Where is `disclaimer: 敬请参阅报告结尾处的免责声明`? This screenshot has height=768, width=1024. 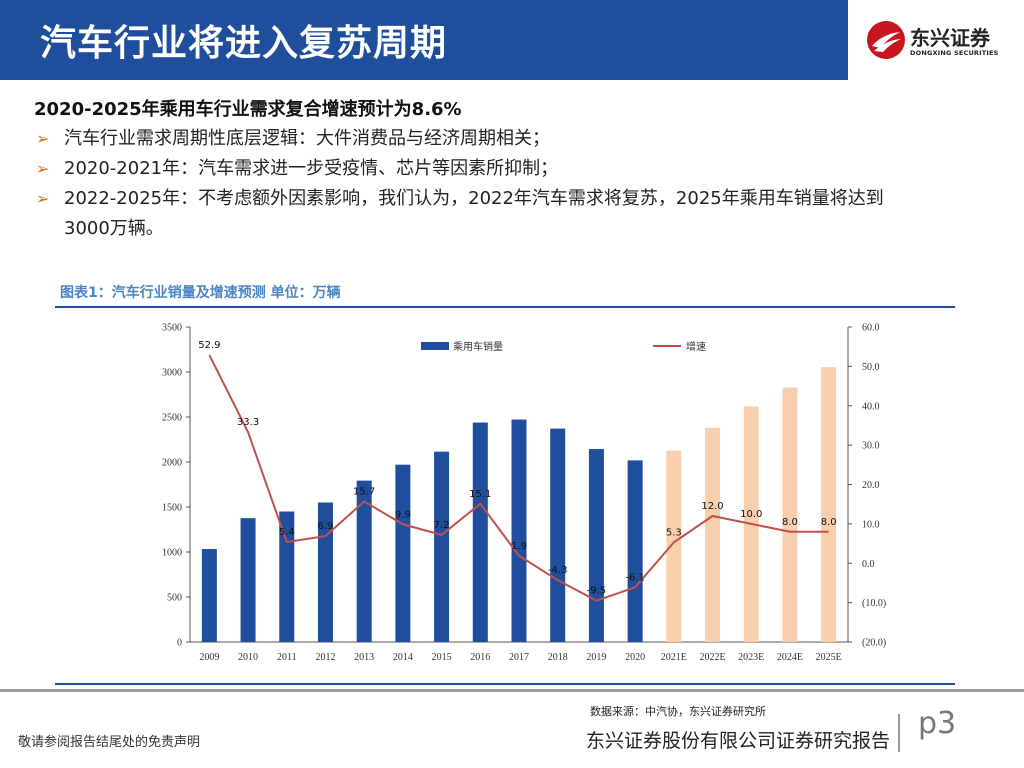 disclaimer: 敬请参阅报告结尾处的免责声明 is located at coordinates (109, 742).